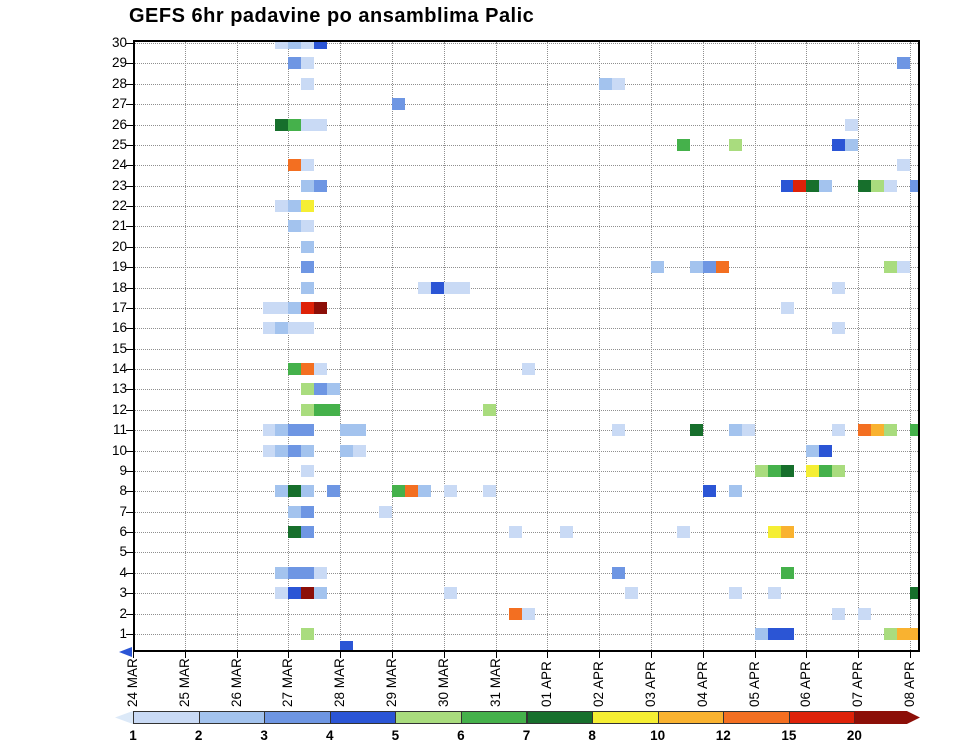 The image size is (960, 743). I want to click on x-axis-label: 27 MAR, so click(288, 682).